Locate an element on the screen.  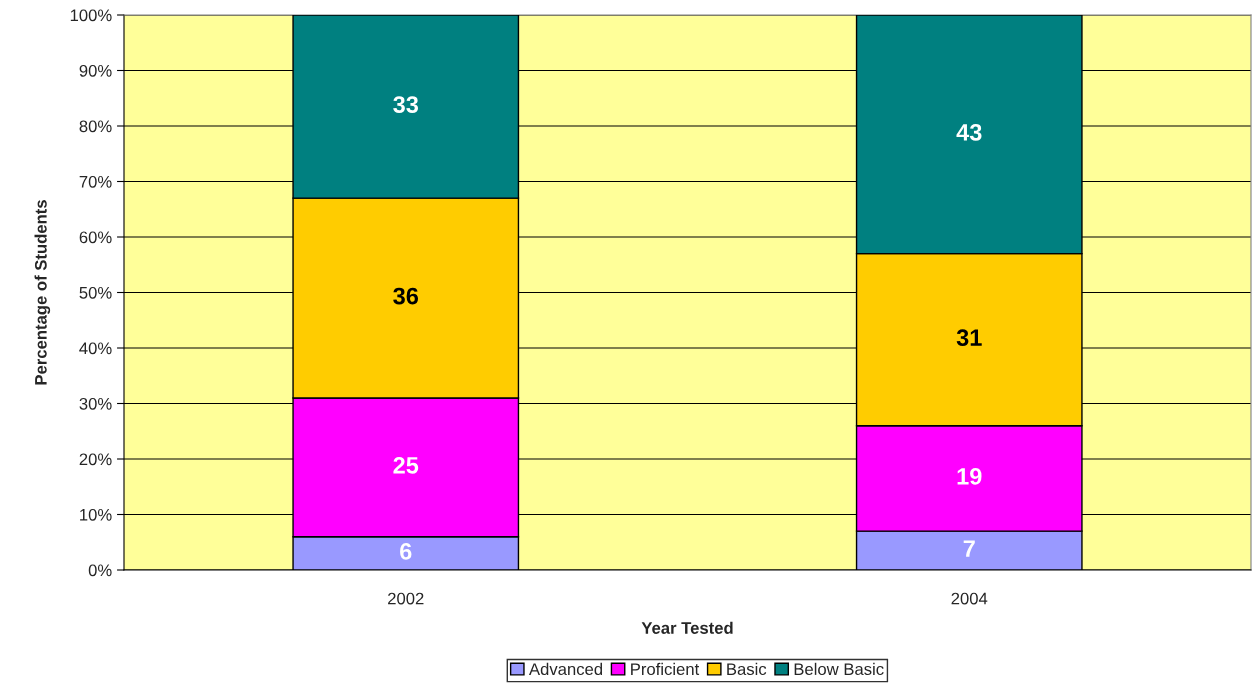
data-label: 19 is located at coordinates (969, 476).